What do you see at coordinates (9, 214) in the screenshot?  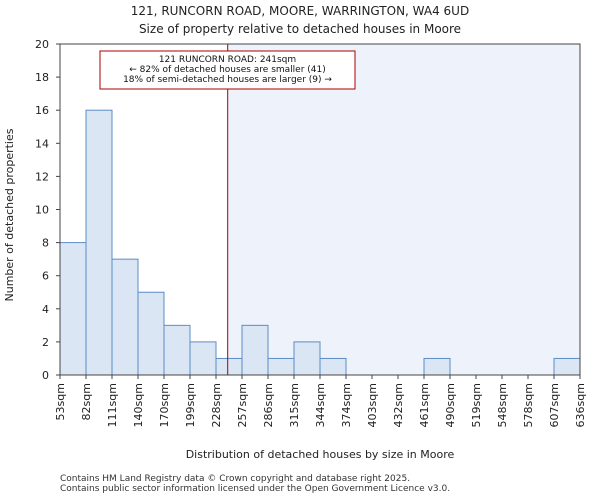 I see `y-axis-label: Number of detached properties` at bounding box center [9, 214].